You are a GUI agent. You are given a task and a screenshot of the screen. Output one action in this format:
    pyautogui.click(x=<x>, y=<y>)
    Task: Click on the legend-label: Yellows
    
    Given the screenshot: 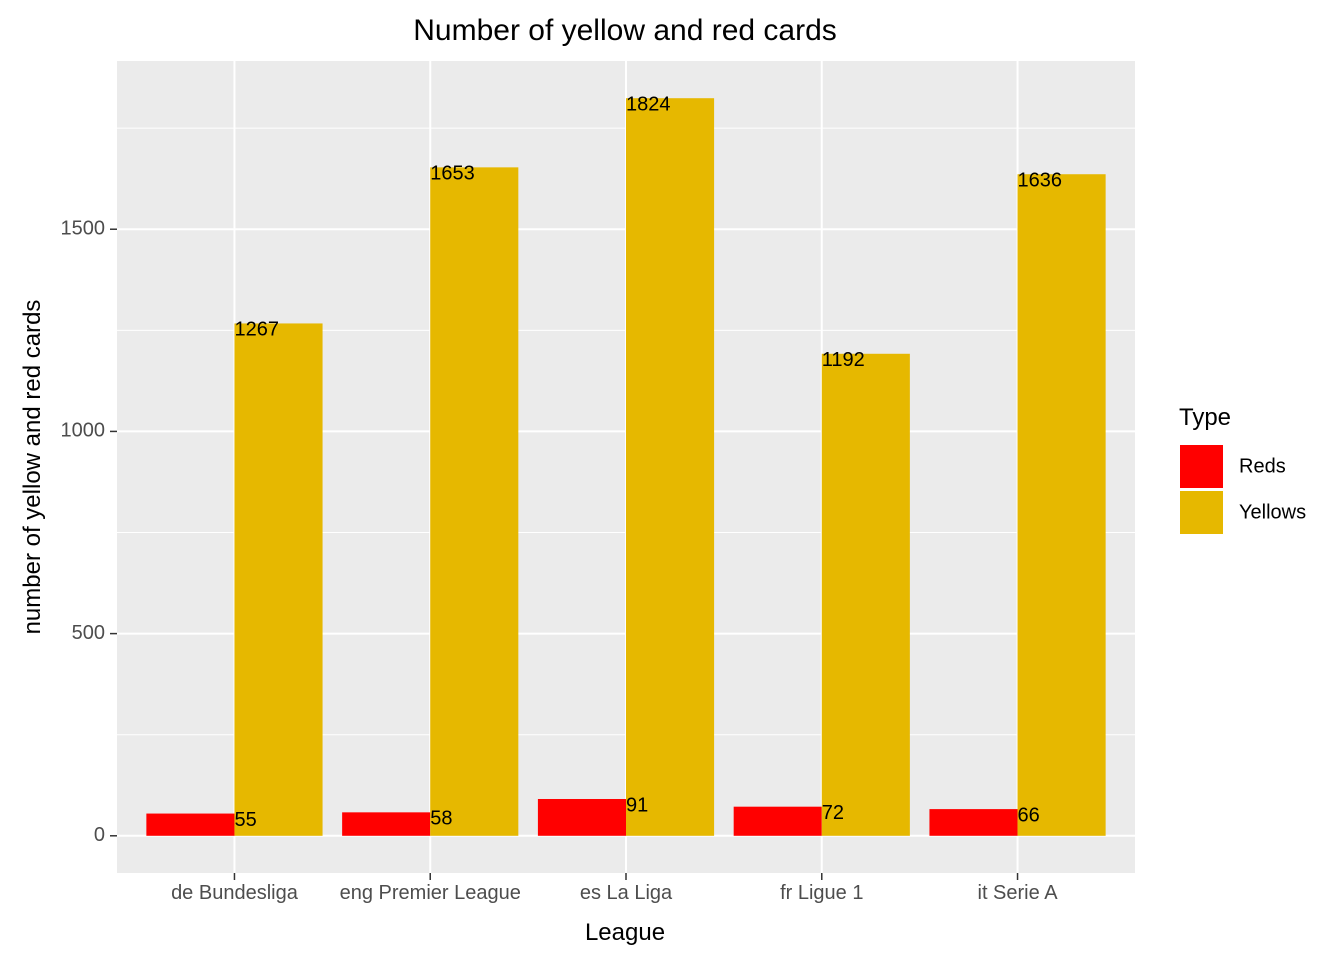 What is the action you would take?
    pyautogui.click(x=1272, y=512)
    